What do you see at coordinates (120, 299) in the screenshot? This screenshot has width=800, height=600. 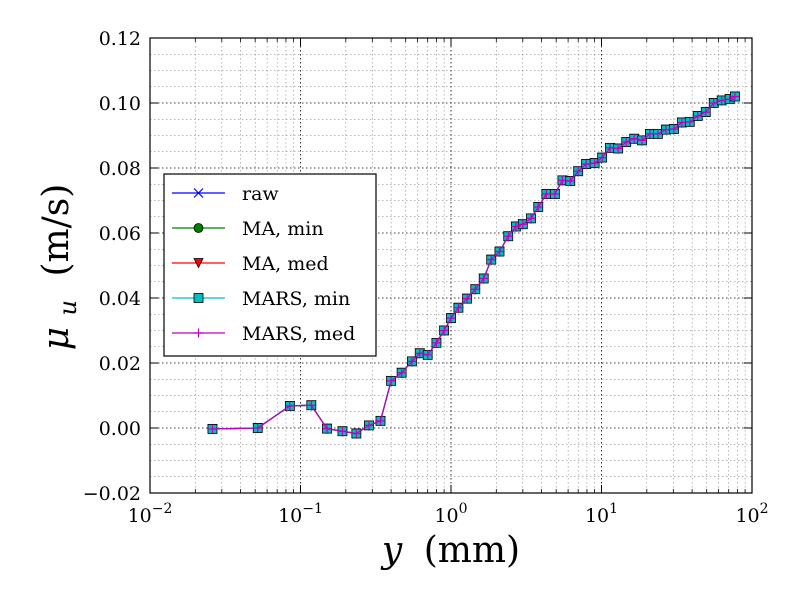 I see `y-tick-label: 0.04` at bounding box center [120, 299].